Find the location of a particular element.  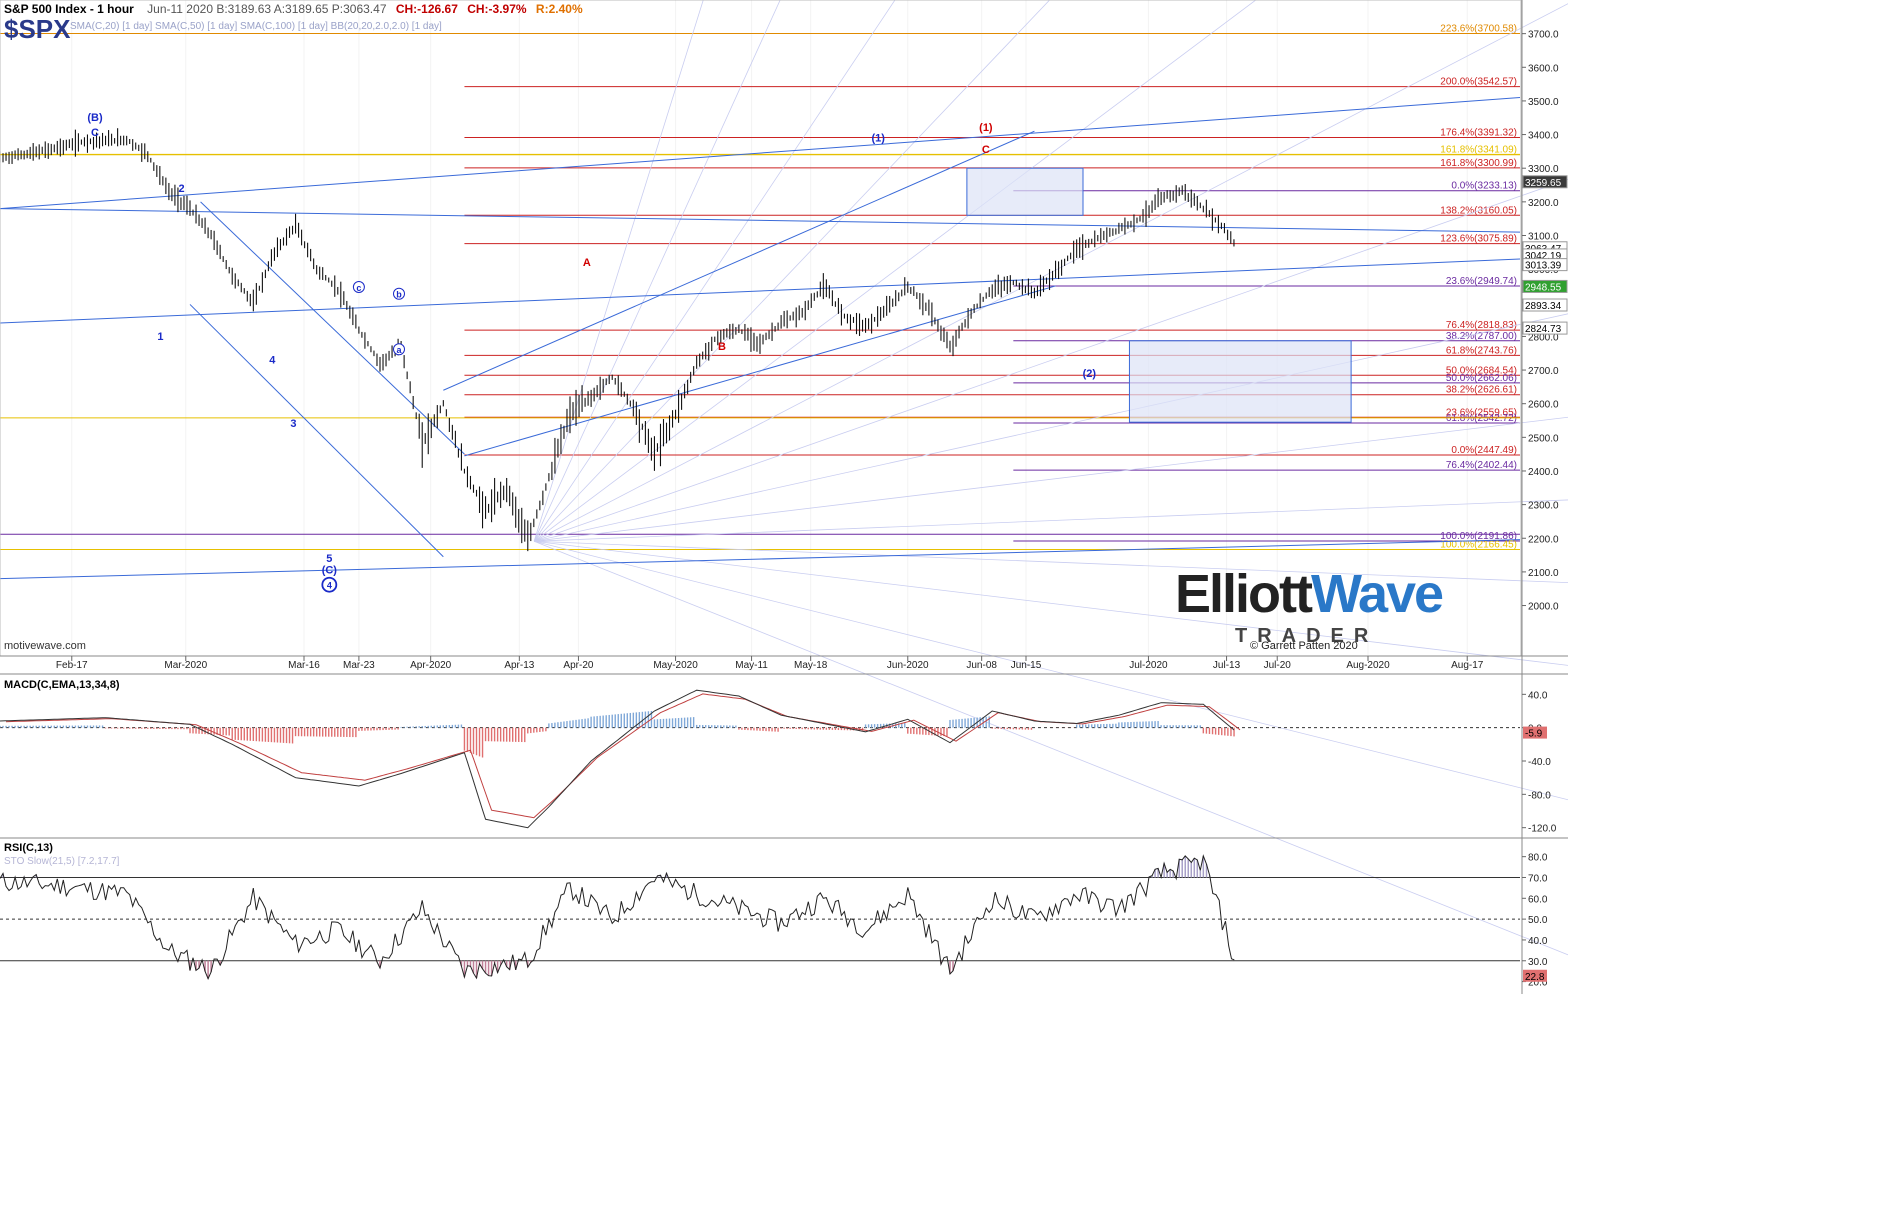

fib-level-label: 161.8%(3300.99) is located at coordinates (1478, 163).